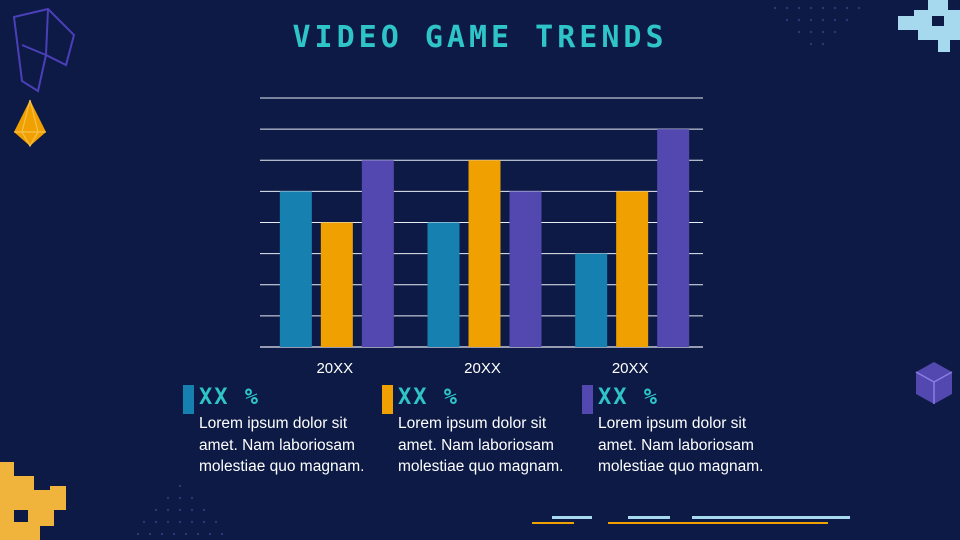  Describe the element at coordinates (691, 520) in the screenshot. I see `line-decoration` at that location.